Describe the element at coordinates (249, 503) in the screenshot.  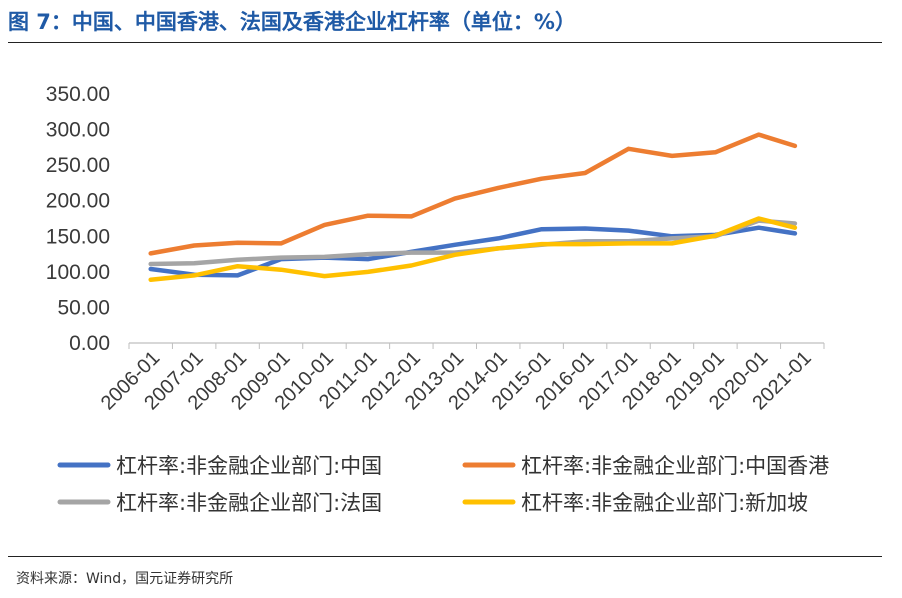
I see `legend-label: 杠杆率:非金融企业部门:法国` at that location.